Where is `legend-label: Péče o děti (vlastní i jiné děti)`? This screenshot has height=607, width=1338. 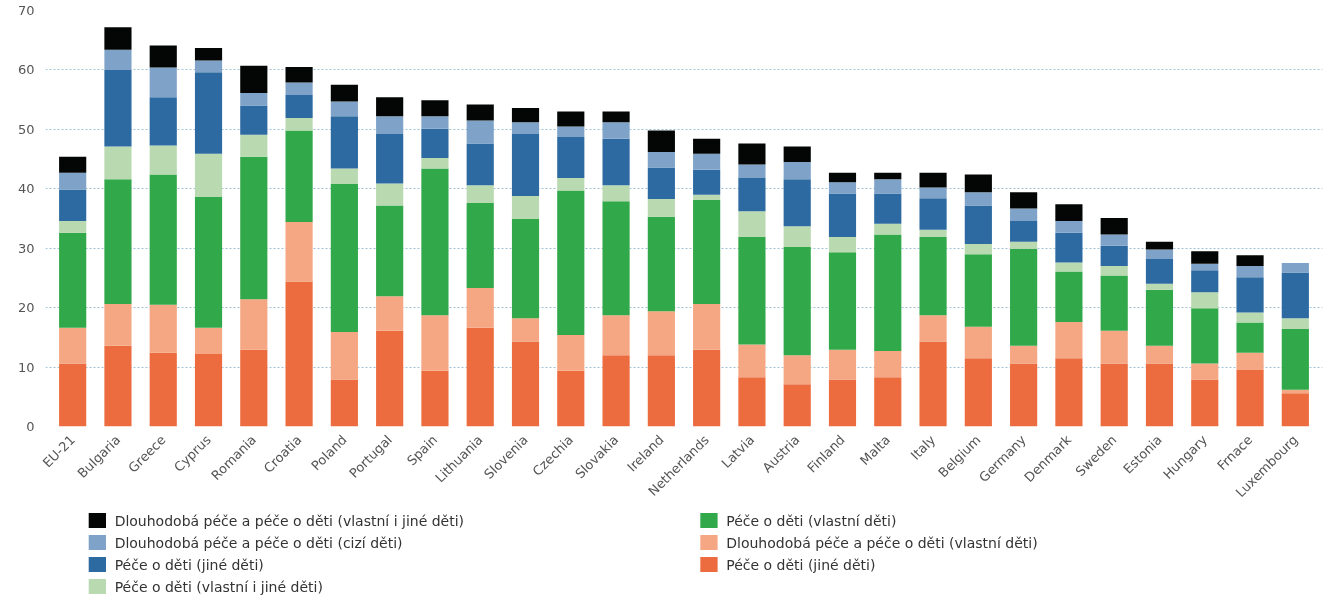
legend-label: Péče o děti (vlastní i jiné děti) is located at coordinates (218, 586).